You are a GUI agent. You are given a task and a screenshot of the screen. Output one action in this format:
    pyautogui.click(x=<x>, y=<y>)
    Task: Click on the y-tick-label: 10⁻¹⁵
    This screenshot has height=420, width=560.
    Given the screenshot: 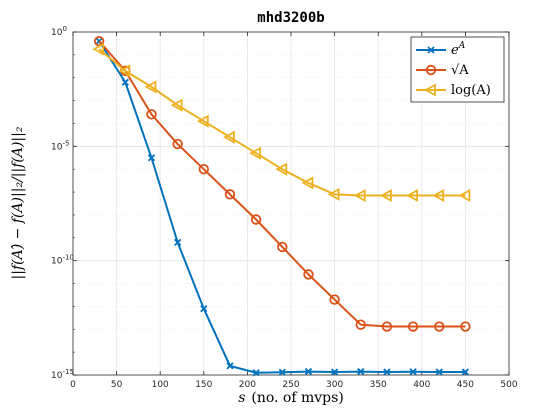 What is the action you would take?
    pyautogui.click(x=62, y=374)
    